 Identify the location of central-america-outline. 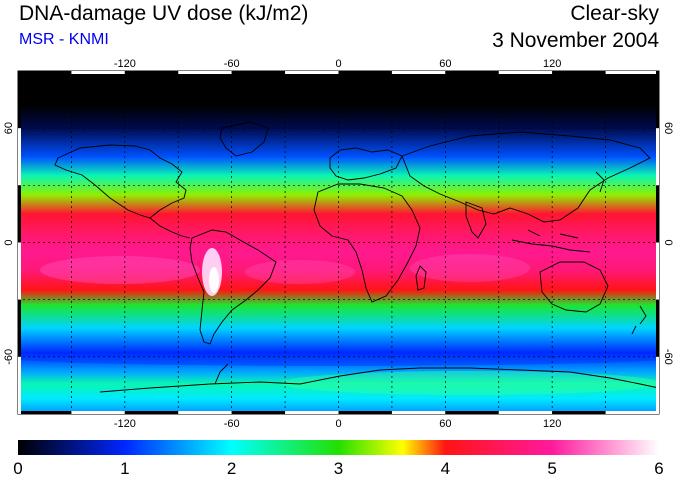
(170, 228).